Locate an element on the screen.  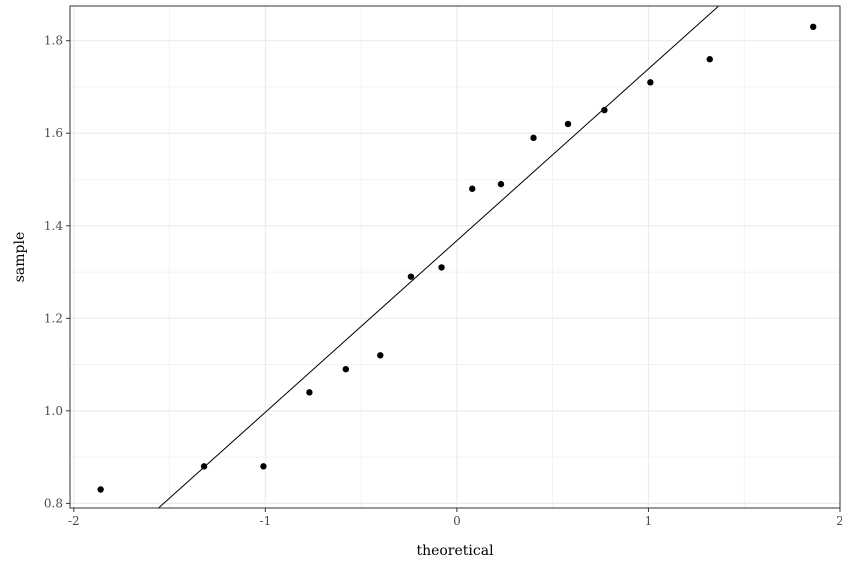
y-tick-label: 1.2 is located at coordinates (53, 318).